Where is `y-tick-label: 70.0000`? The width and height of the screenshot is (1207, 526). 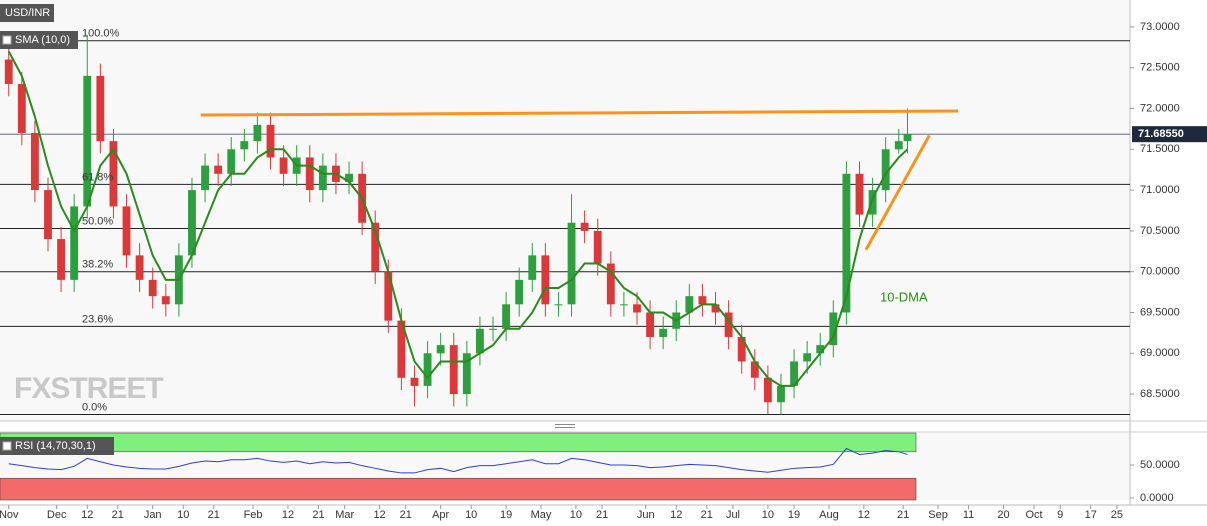 y-tick-label: 70.0000 is located at coordinates (1160, 272).